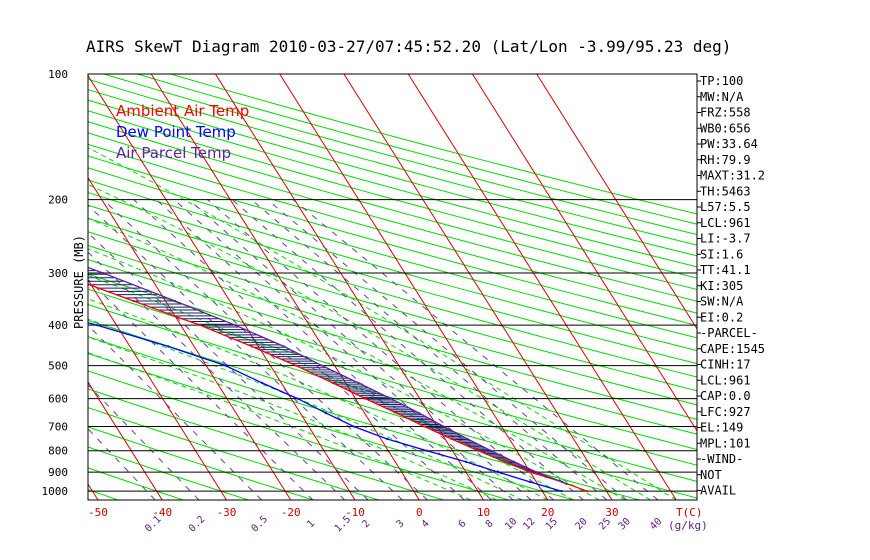 The image size is (870, 560). Describe the element at coordinates (725, 396) in the screenshot. I see `side-panel-value: CAP:0.0` at that location.